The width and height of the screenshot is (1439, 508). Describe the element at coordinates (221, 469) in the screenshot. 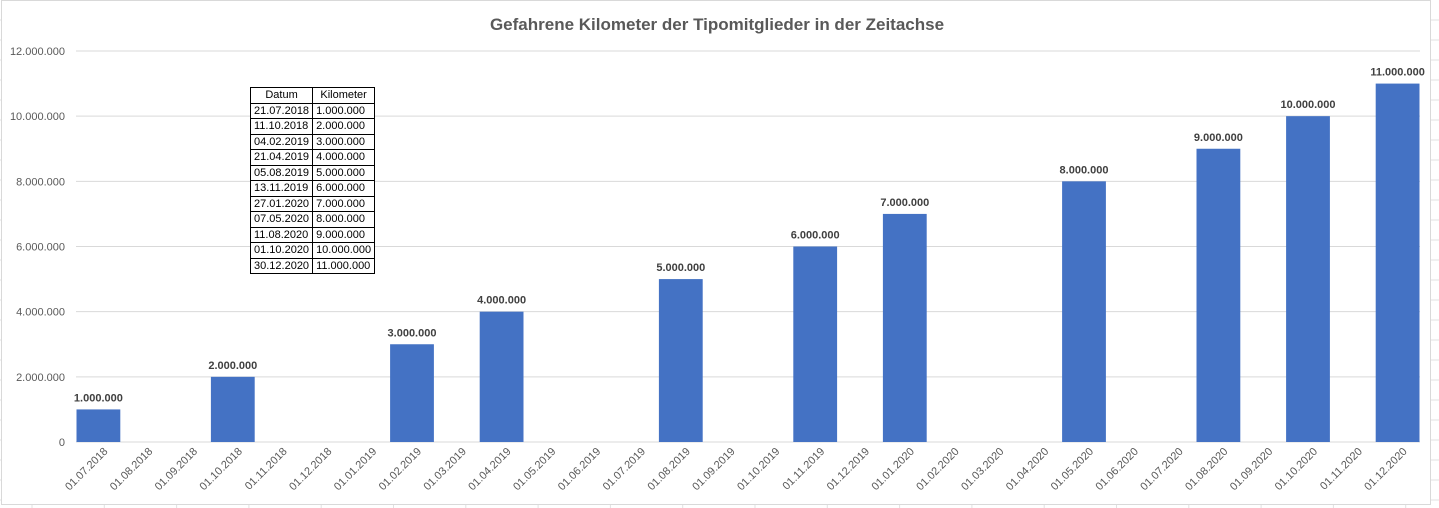

I see `x-tick-label: 01.10.2018` at that location.